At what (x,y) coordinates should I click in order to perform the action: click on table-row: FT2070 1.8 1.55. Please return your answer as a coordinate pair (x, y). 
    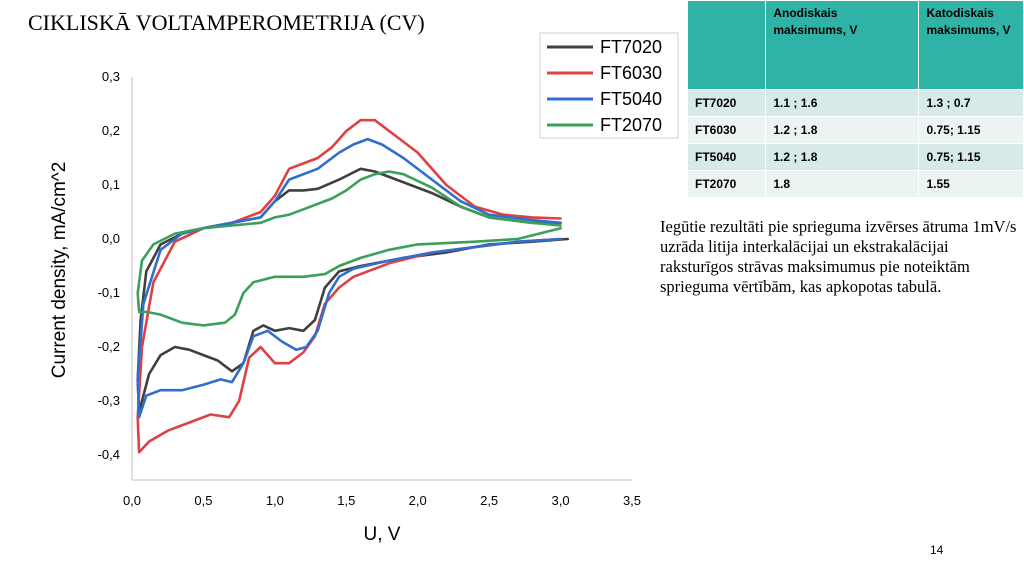
    Looking at the image, I should click on (855, 184).